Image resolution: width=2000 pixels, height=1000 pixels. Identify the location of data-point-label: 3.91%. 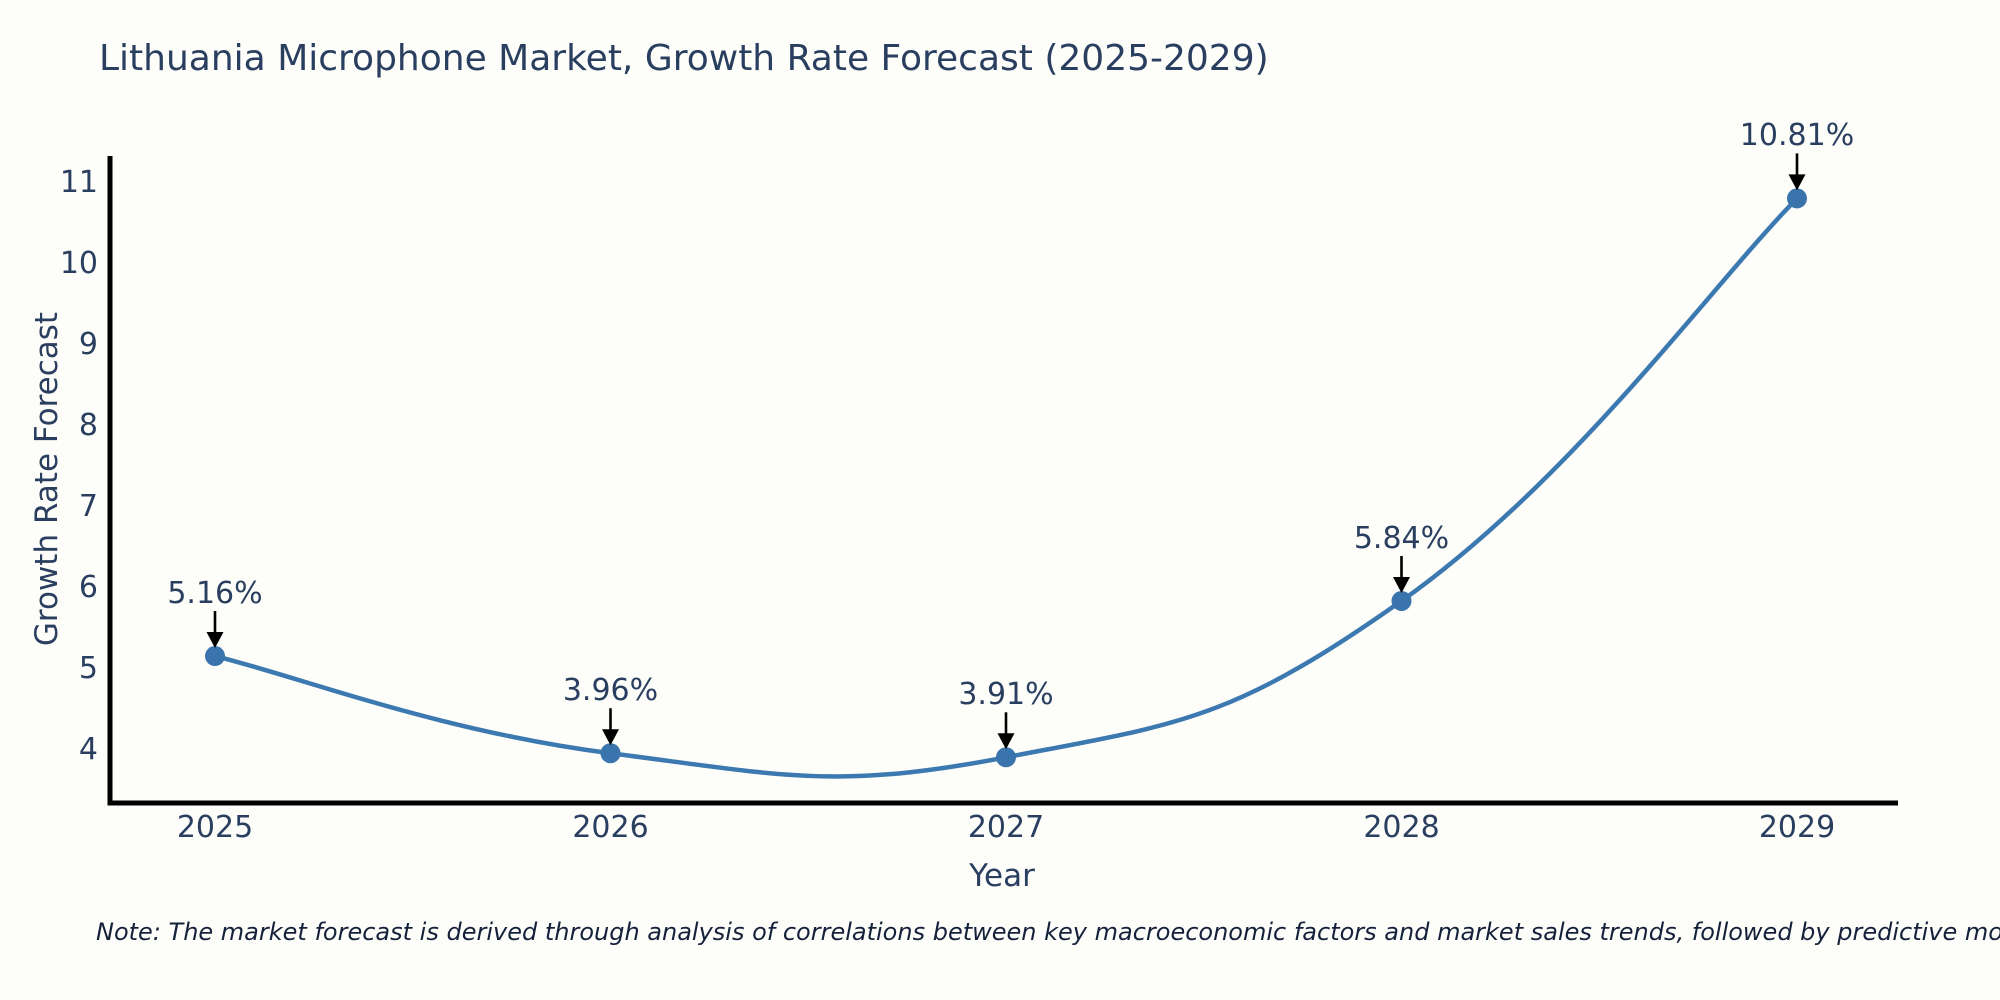
(1006, 695).